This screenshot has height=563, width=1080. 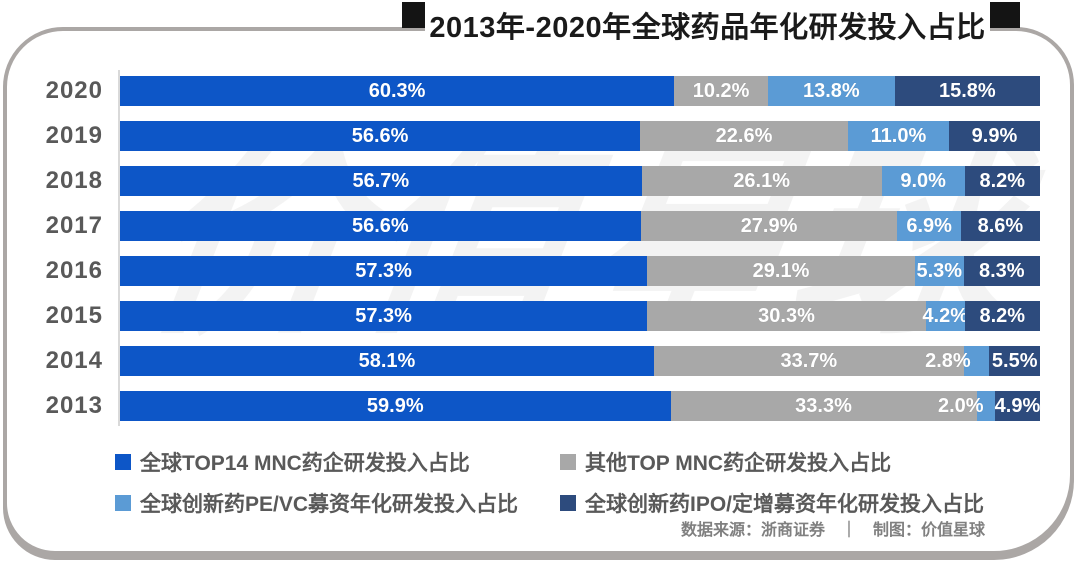 What do you see at coordinates (785, 504) in the screenshot?
I see `legend-label: 全球创新药IPO/定增募资年化研发投入占比` at bounding box center [785, 504].